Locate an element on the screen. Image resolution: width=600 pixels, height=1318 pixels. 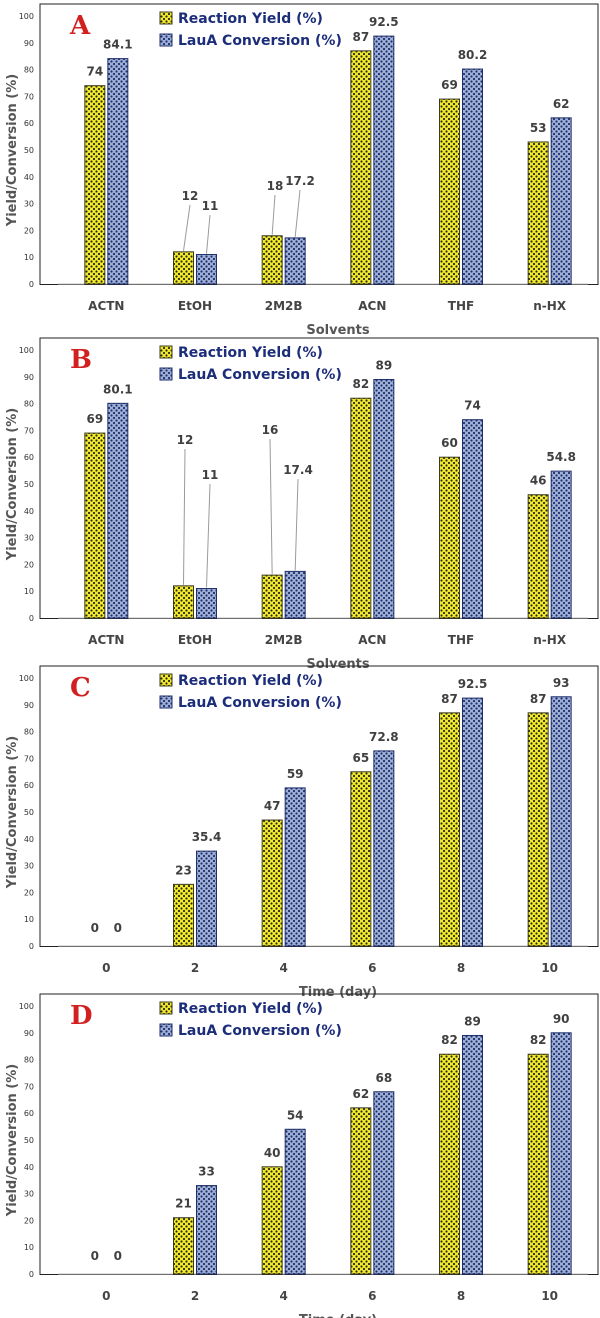
panel-letter: B is located at coordinates (81, 360).